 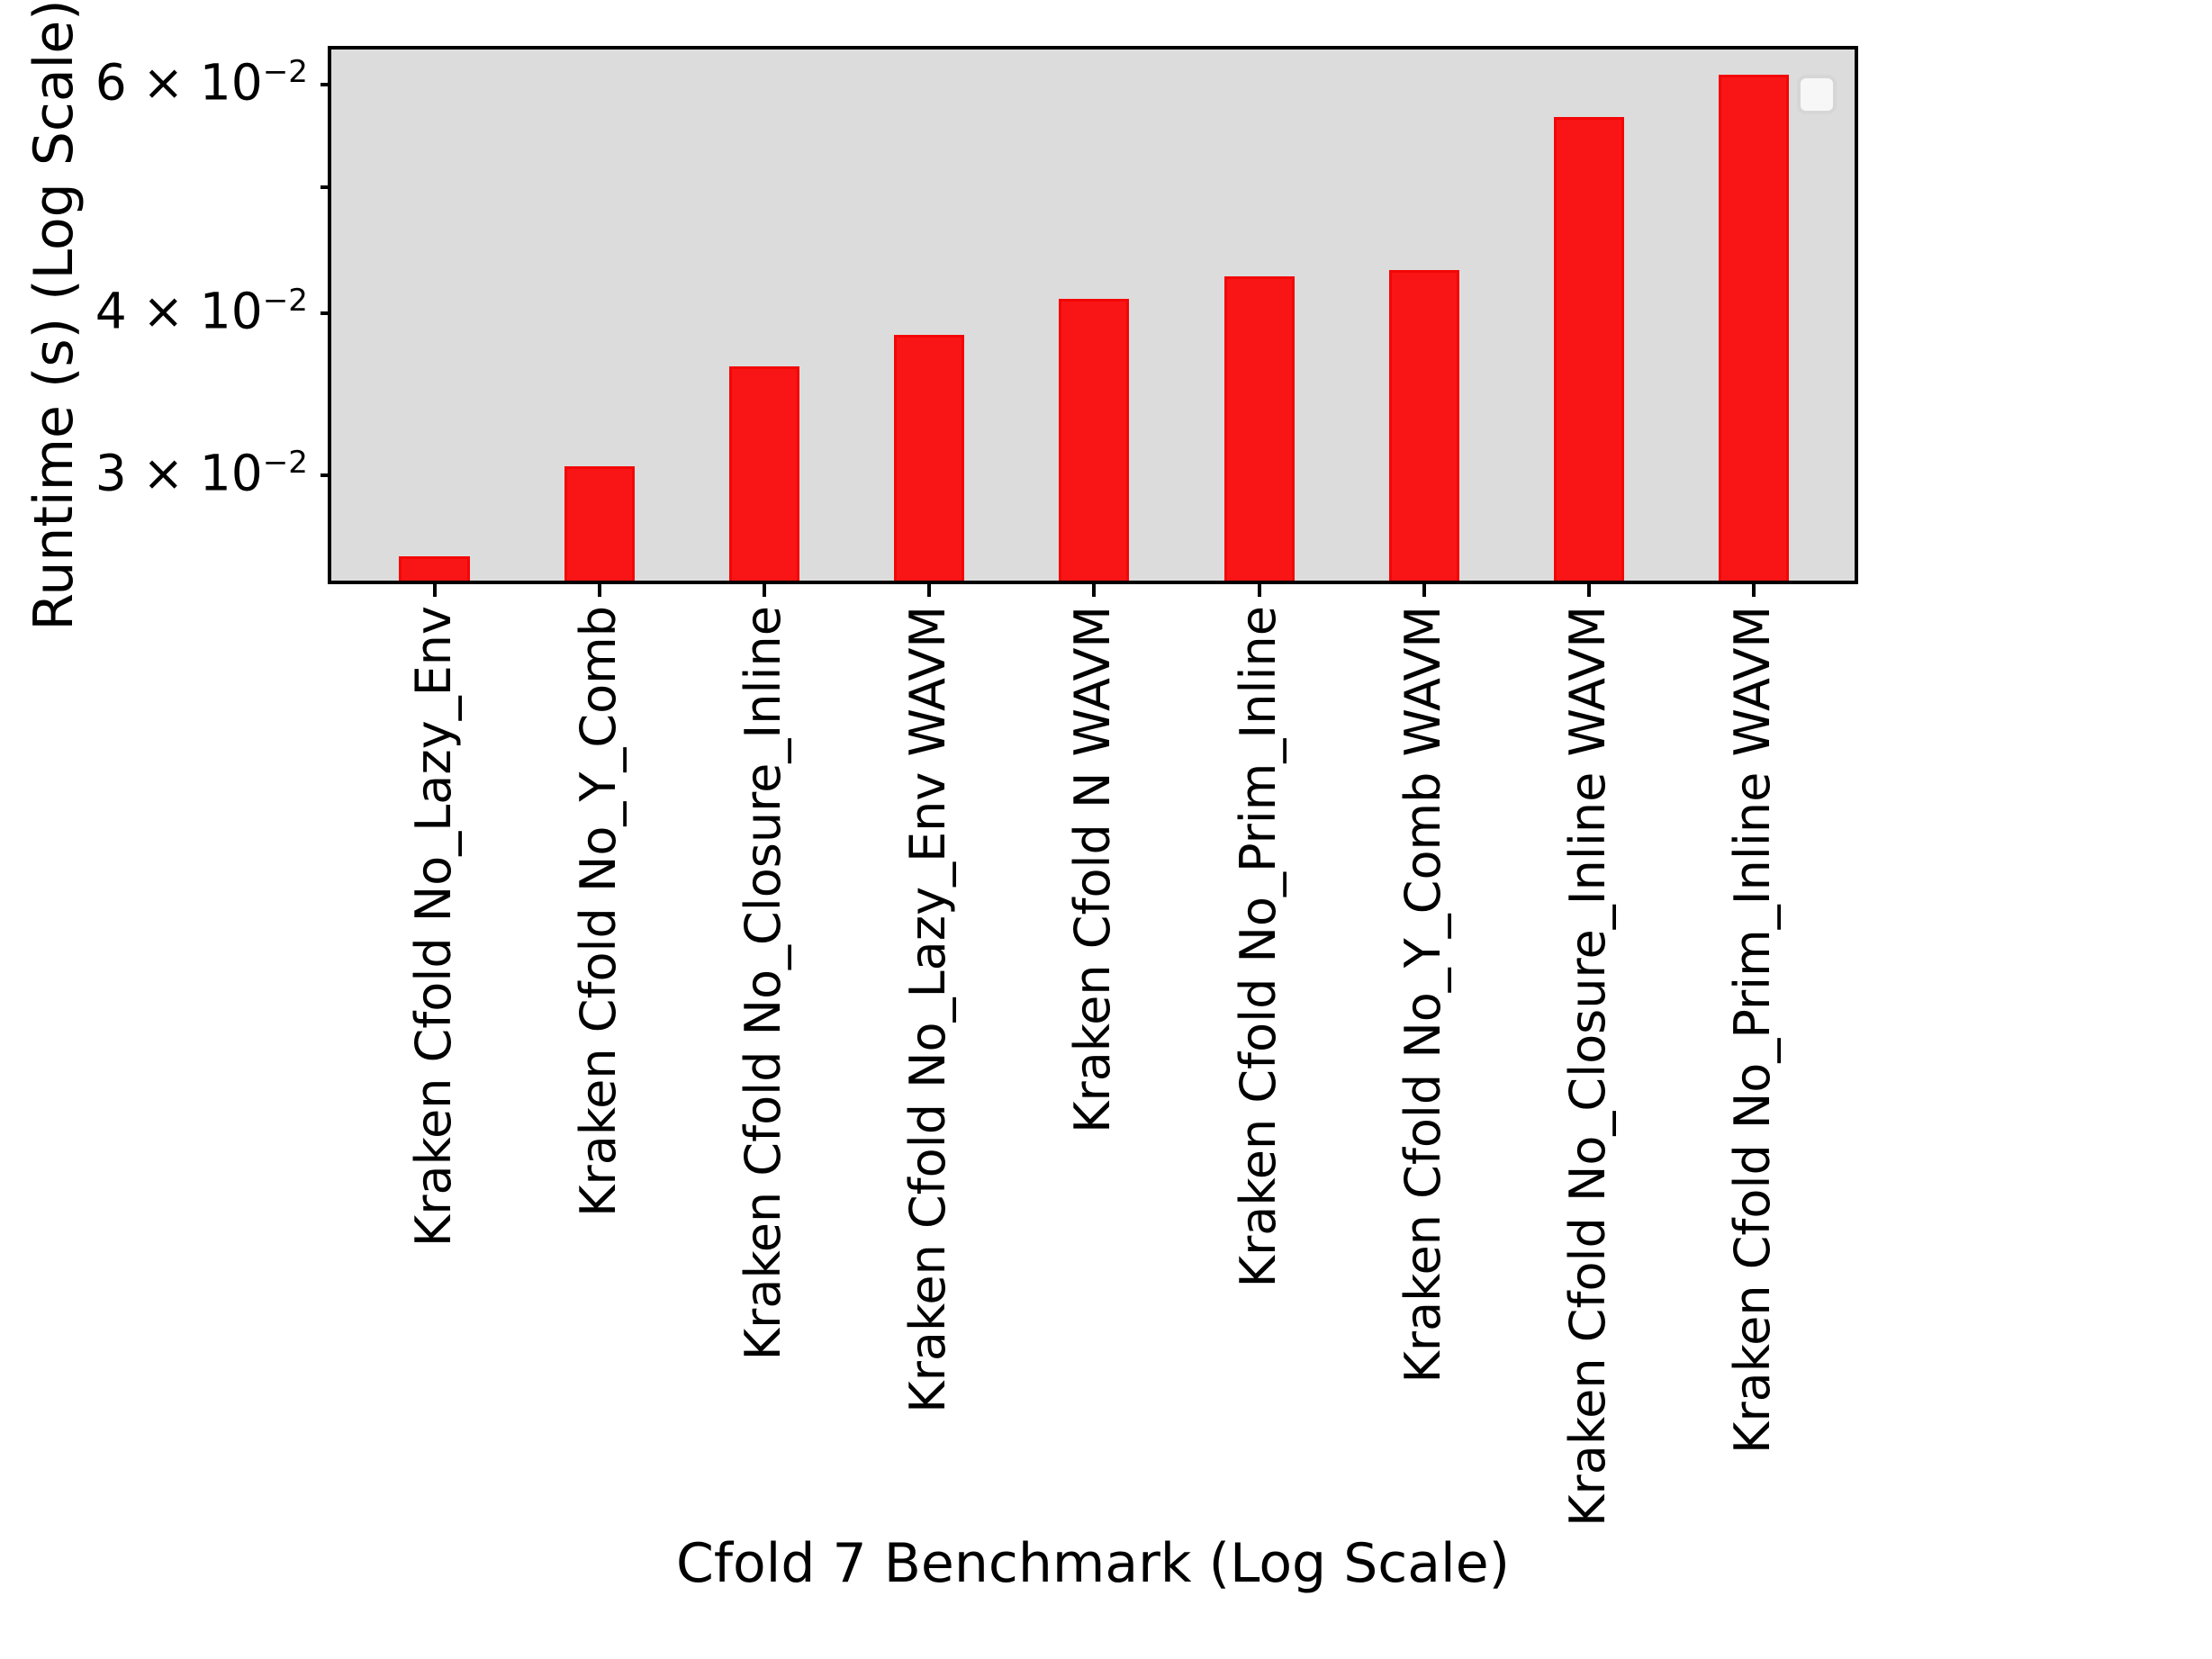 What do you see at coordinates (201, 311) in the screenshot?
I see `y-tick-label-2: 4 × 10−2` at bounding box center [201, 311].